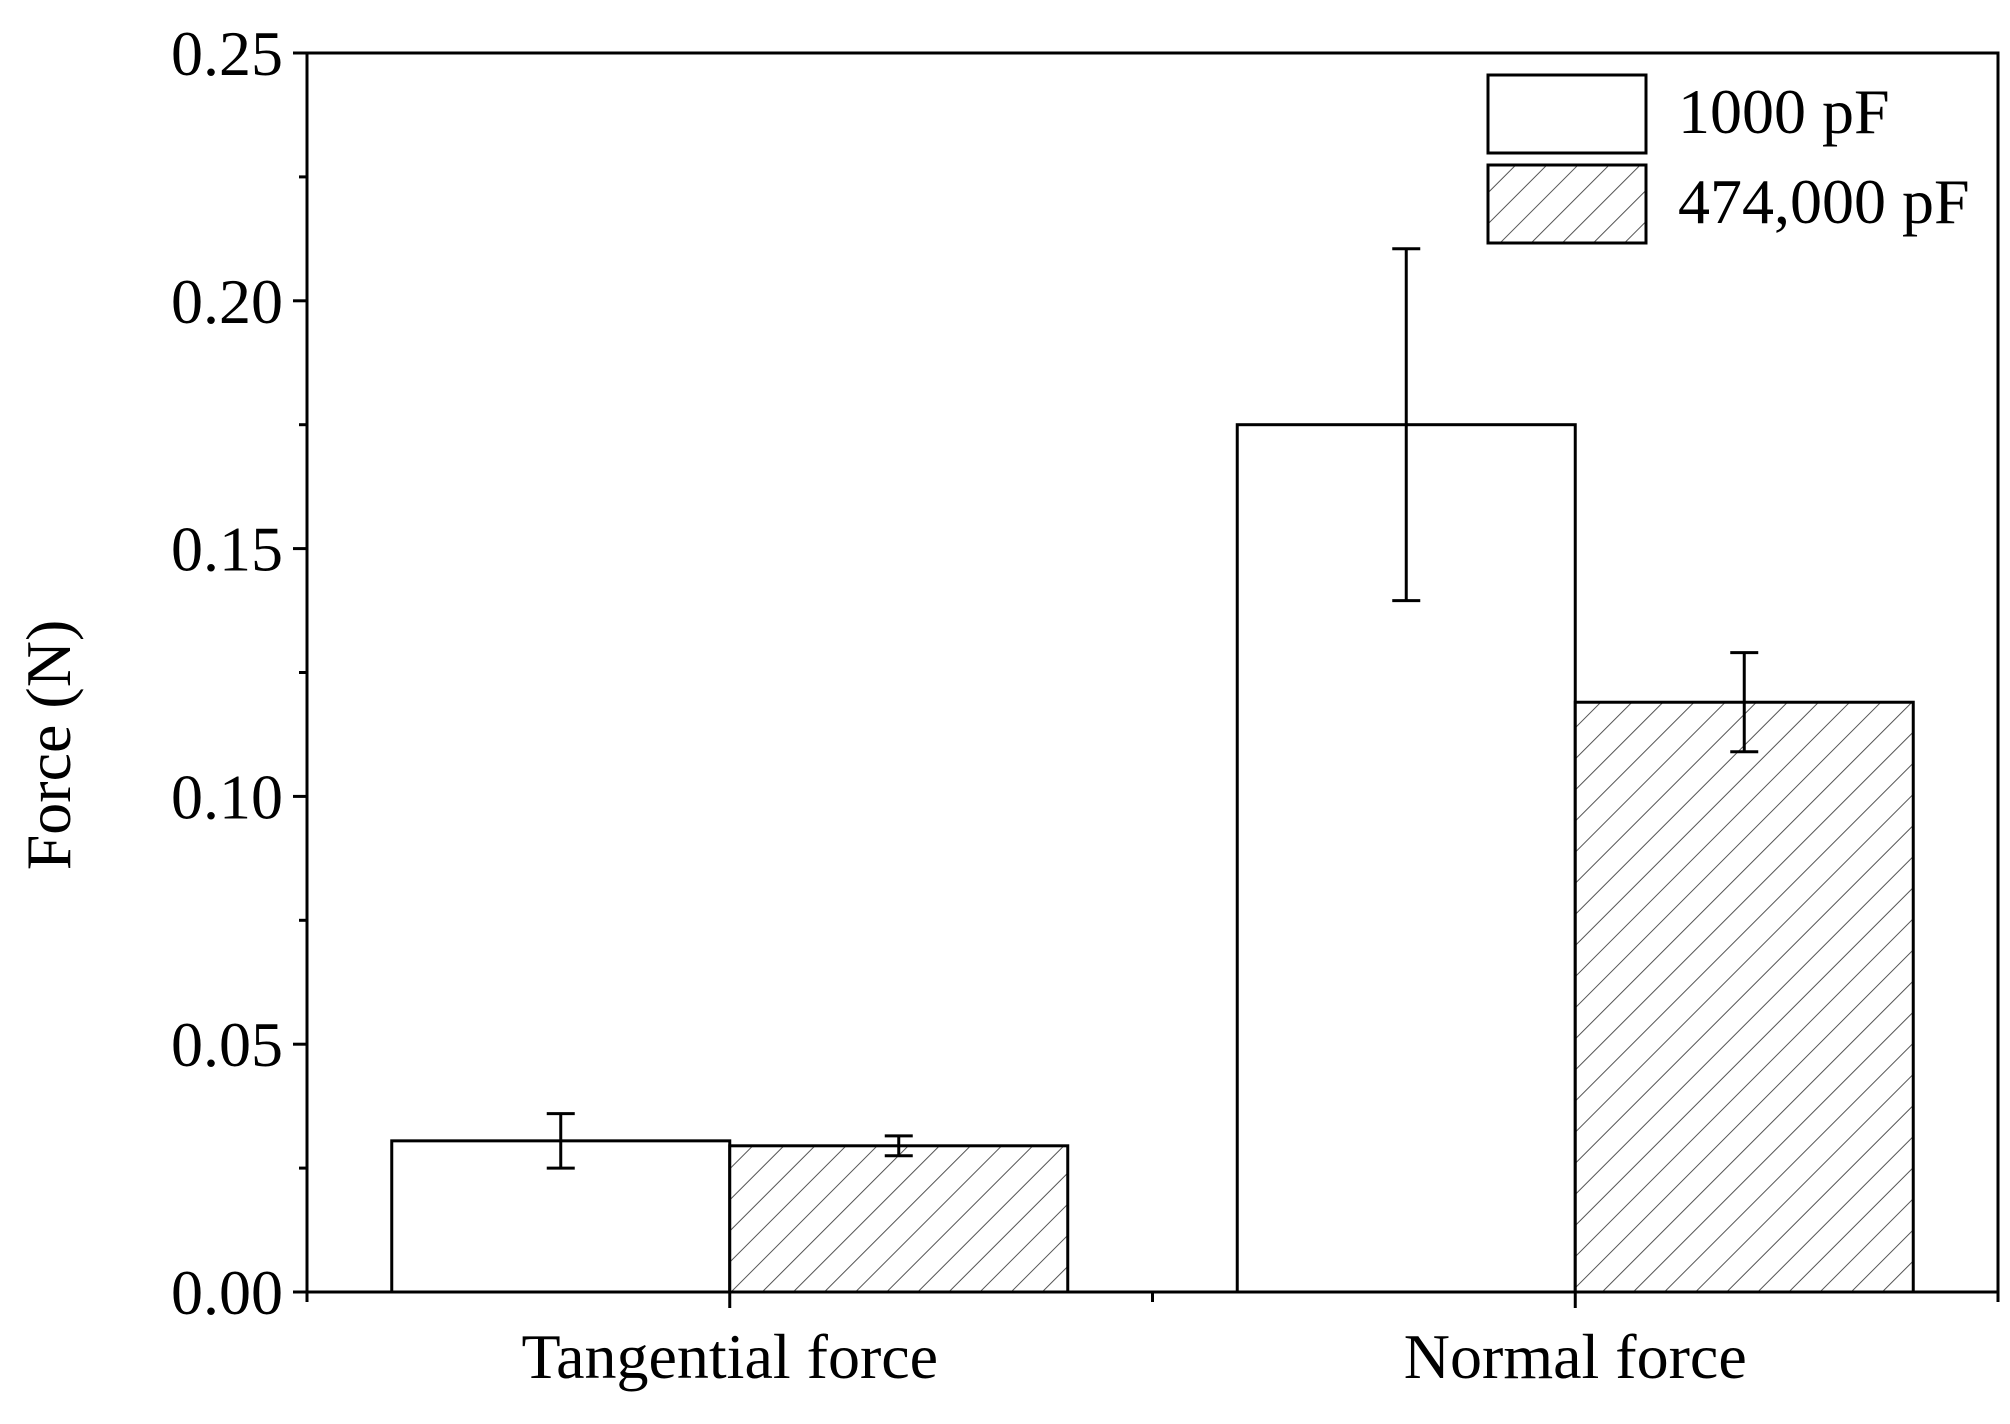 The height and width of the screenshot is (1424, 2010). Describe the element at coordinates (227, 1044) in the screenshot. I see `y-tick-label: 0.05` at that location.